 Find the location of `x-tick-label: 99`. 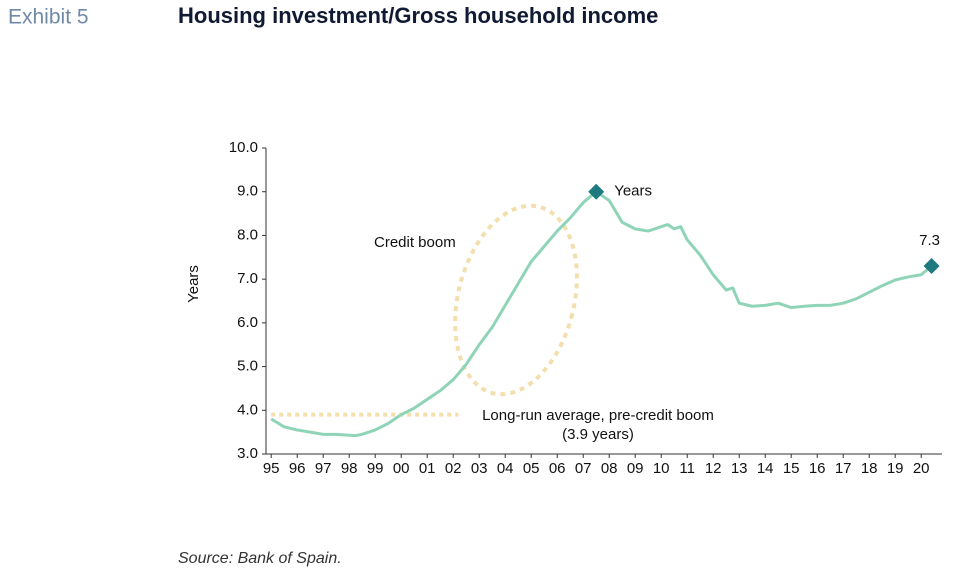

x-tick-label: 99 is located at coordinates (375, 468).